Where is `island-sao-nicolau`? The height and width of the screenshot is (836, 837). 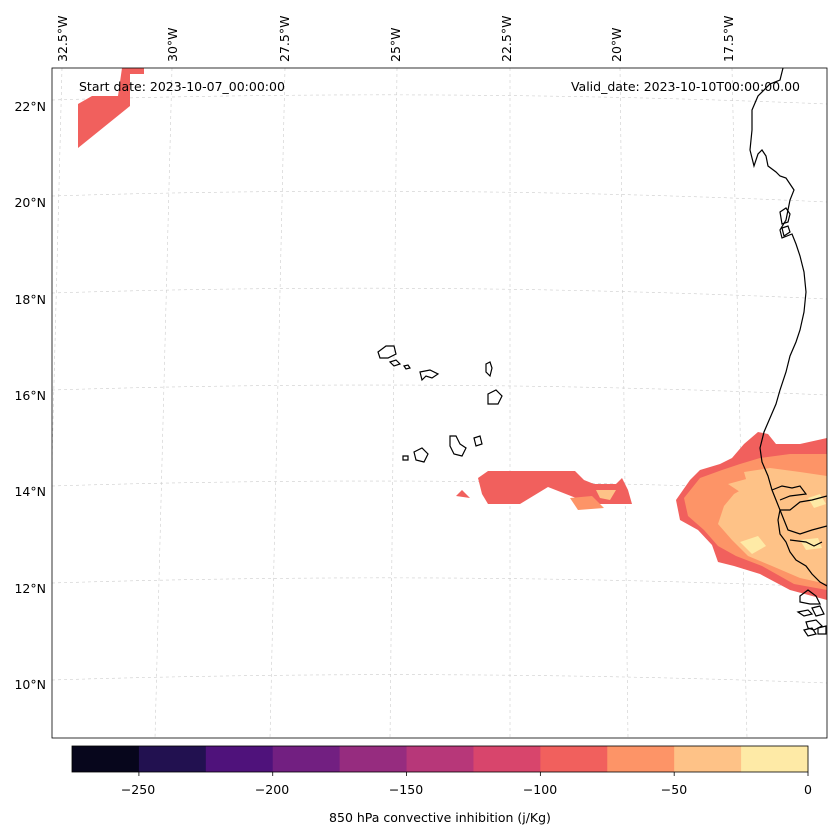 island-sao-nicolau is located at coordinates (429, 375).